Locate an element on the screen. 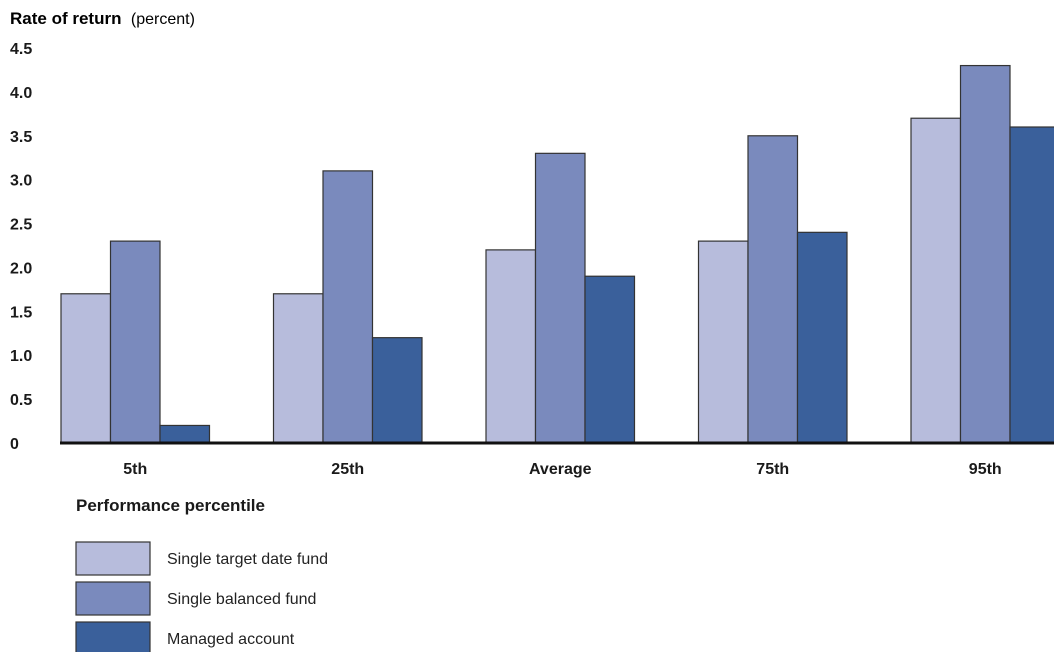 This screenshot has height=652, width=1054. bar-single-balanced-fund-5th is located at coordinates (135, 342).